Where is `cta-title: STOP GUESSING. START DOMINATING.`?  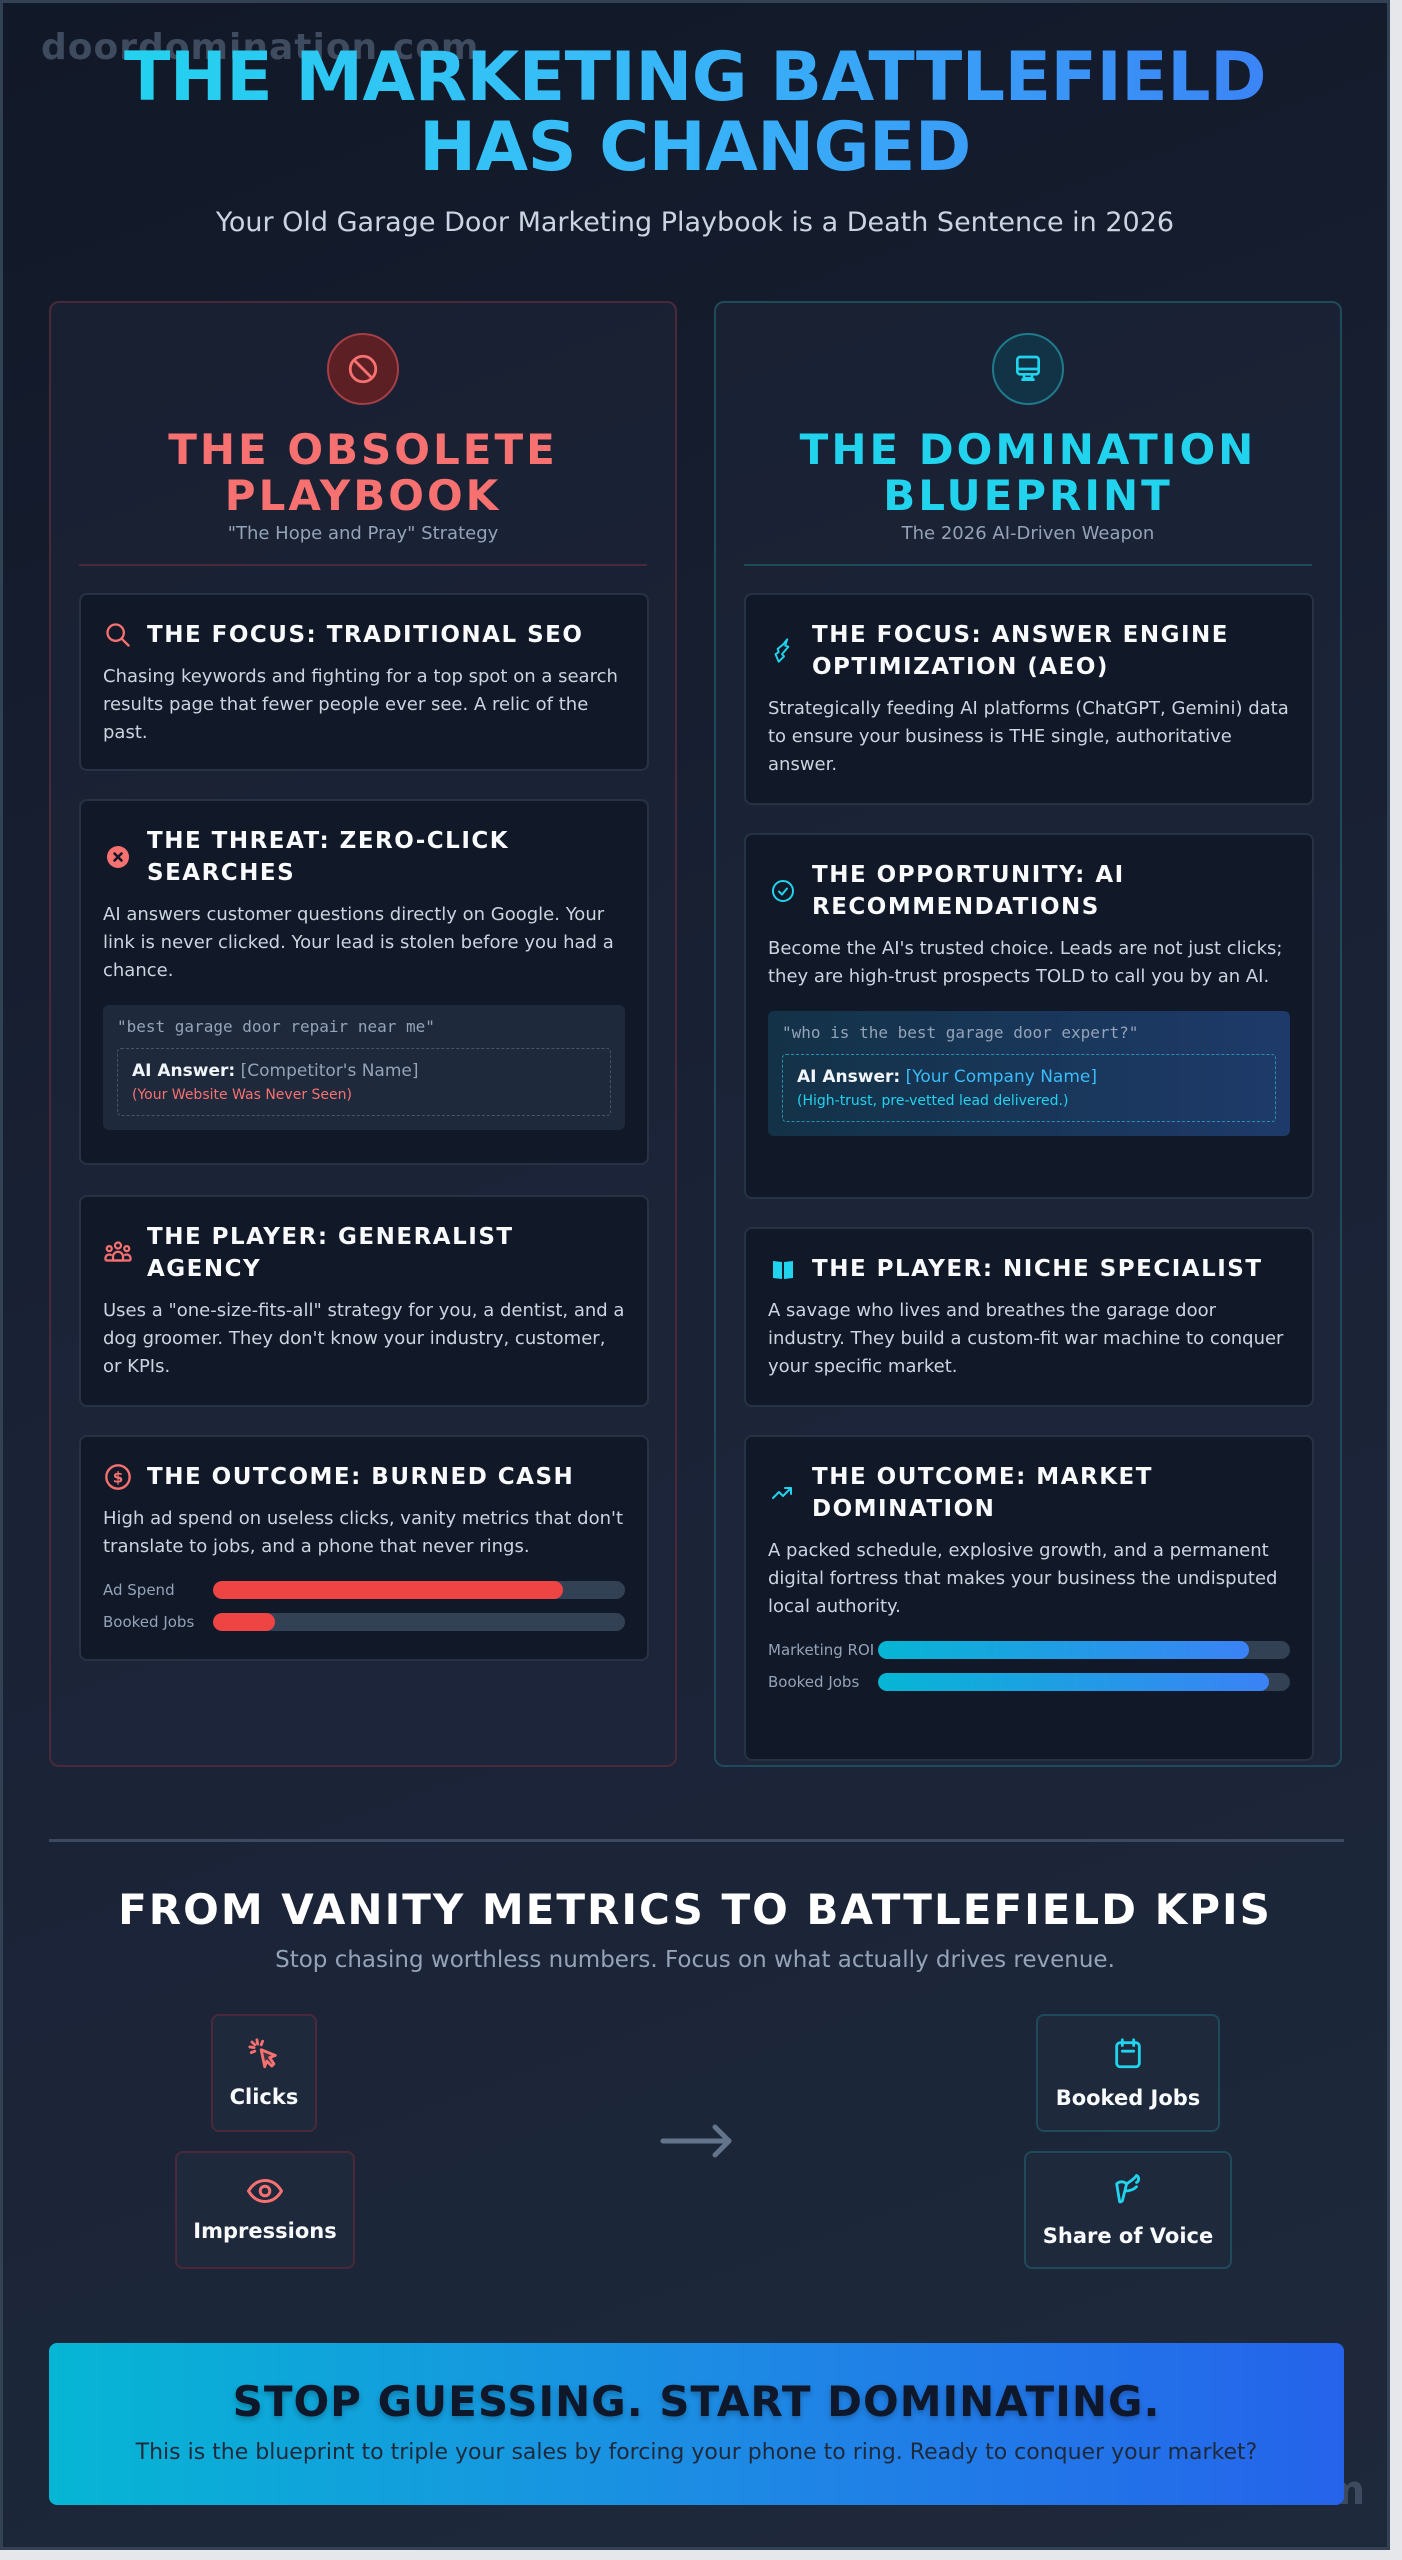 cta-title: STOP GUESSING. START DOMINATING. is located at coordinates (696, 2401).